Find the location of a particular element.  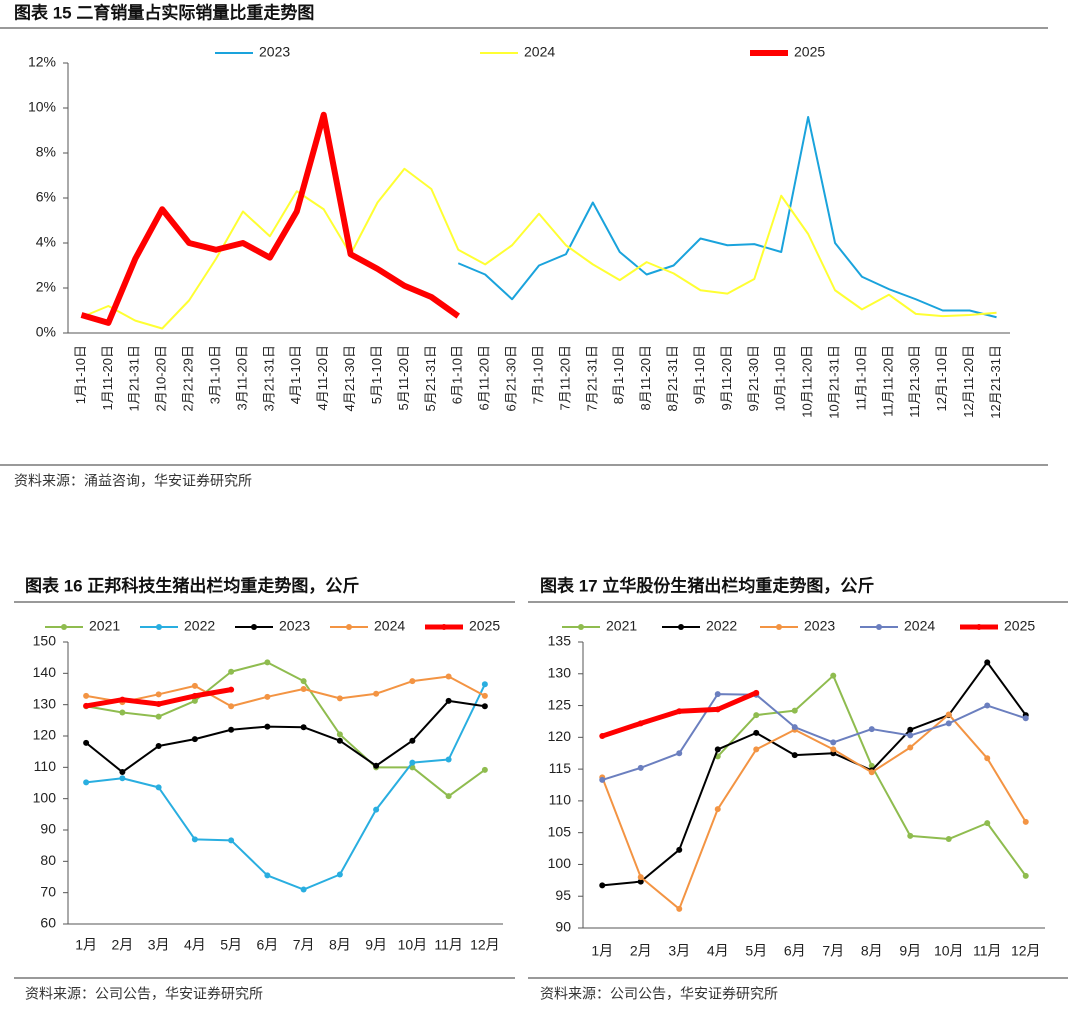

x-tick-label: 10月21-31日 is located at coordinates (833, 382).